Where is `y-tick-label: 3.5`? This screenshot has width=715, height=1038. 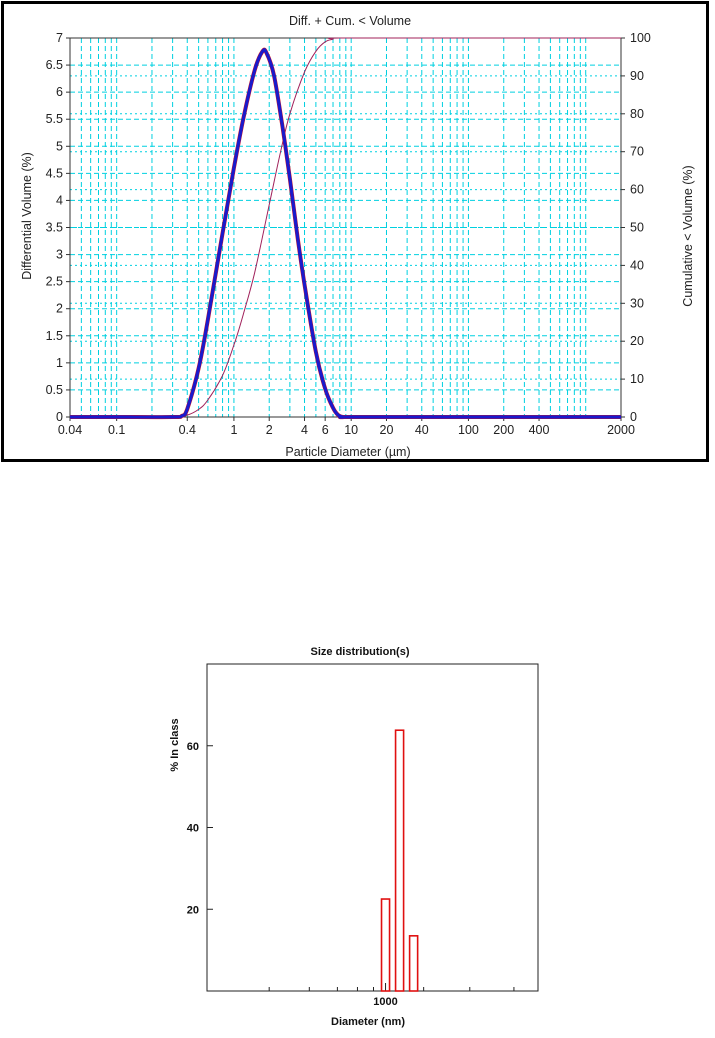
y-tick-label: 3.5 is located at coordinates (54, 228).